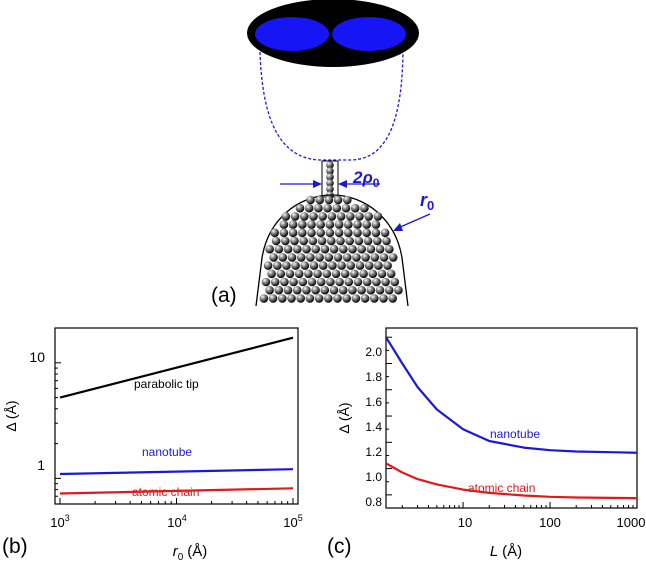  Describe the element at coordinates (373, 427) in the screenshot. I see `panel-c-ytick-1.4: 1.4` at that location.